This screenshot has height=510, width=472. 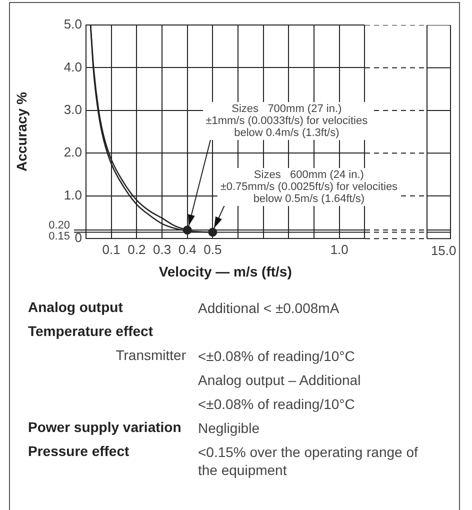 What do you see at coordinates (91, 332) in the screenshot?
I see `category-label: Temperature effect` at bounding box center [91, 332].